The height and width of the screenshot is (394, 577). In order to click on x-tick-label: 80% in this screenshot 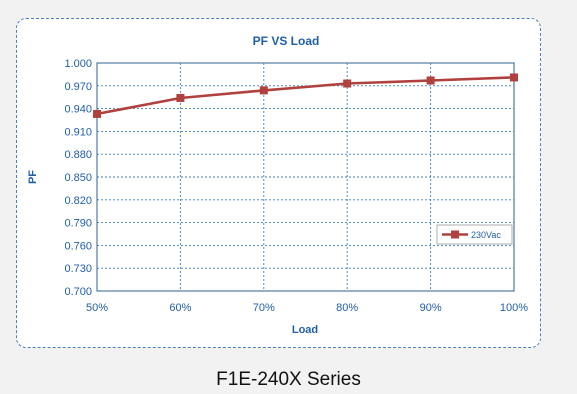, I will do `click(347, 308)`.